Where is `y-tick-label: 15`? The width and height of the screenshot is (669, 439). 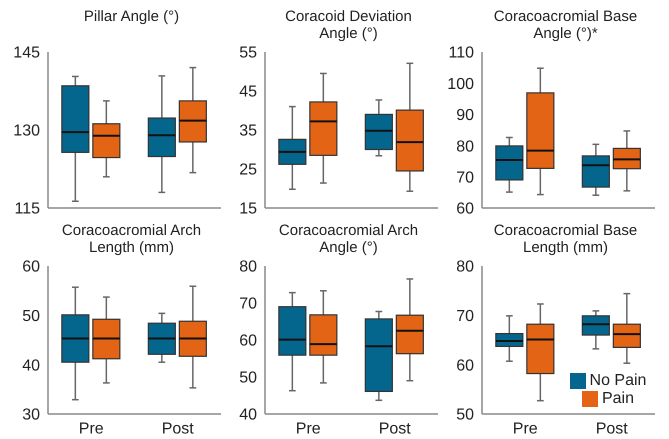
y-tick-label: 15 is located at coordinates (248, 209).